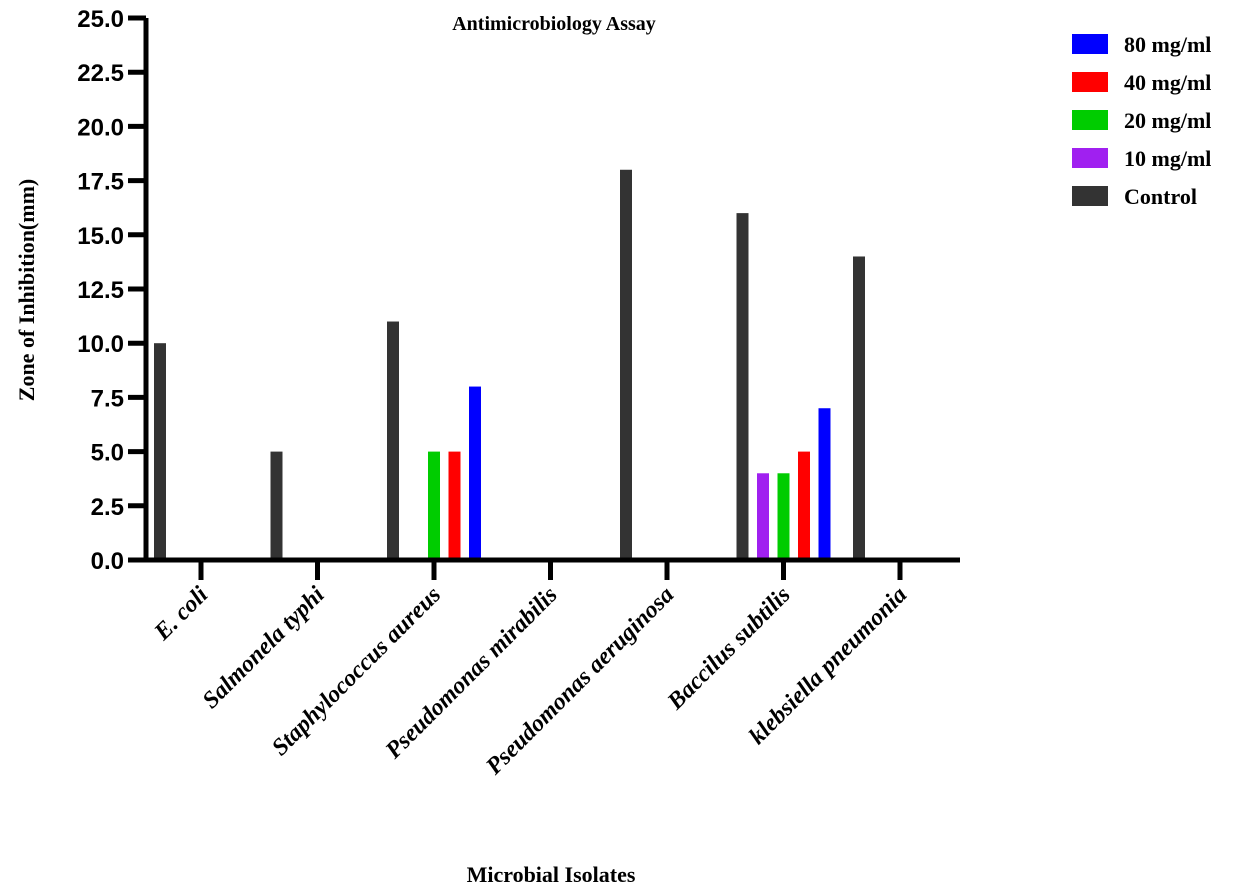 The width and height of the screenshot is (1259, 888). What do you see at coordinates (1160, 196) in the screenshot?
I see `legend-label: Control` at bounding box center [1160, 196].